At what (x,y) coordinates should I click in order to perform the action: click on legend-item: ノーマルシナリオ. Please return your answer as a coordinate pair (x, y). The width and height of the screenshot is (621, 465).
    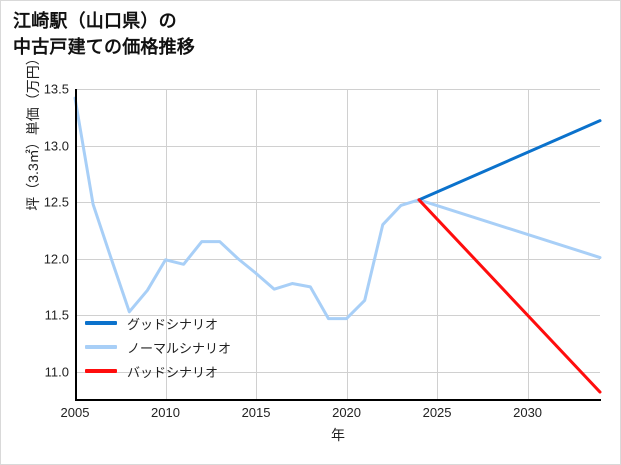
    Looking at the image, I should click on (192, 347).